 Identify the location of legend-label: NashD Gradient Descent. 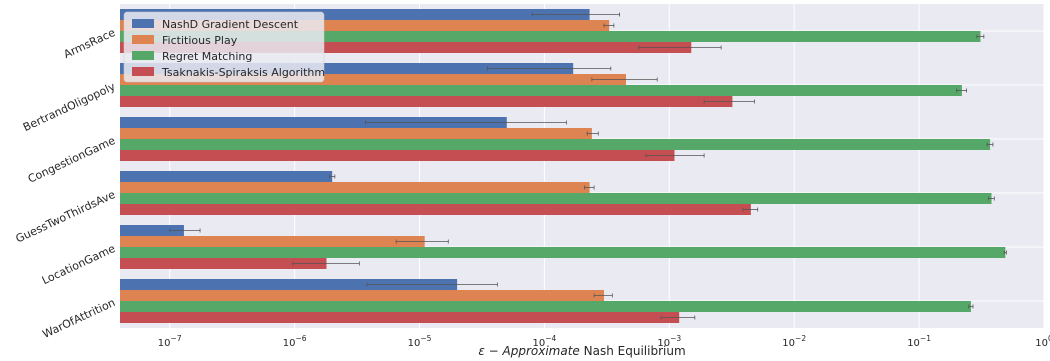
(230, 24).